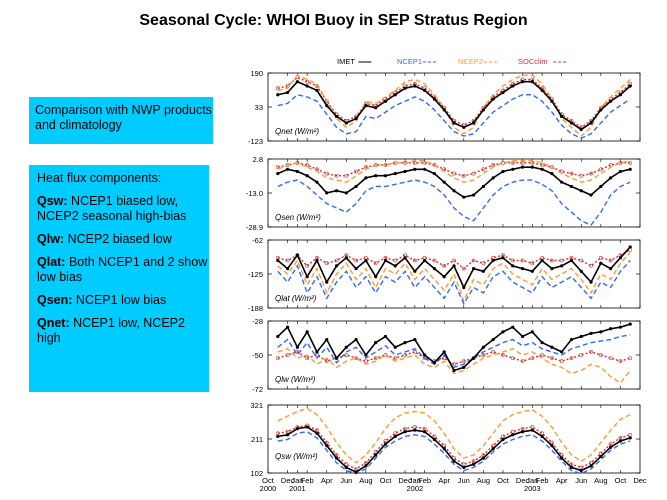 The image size is (667, 500). I want to click on x-tick-label: Feb, so click(424, 480).